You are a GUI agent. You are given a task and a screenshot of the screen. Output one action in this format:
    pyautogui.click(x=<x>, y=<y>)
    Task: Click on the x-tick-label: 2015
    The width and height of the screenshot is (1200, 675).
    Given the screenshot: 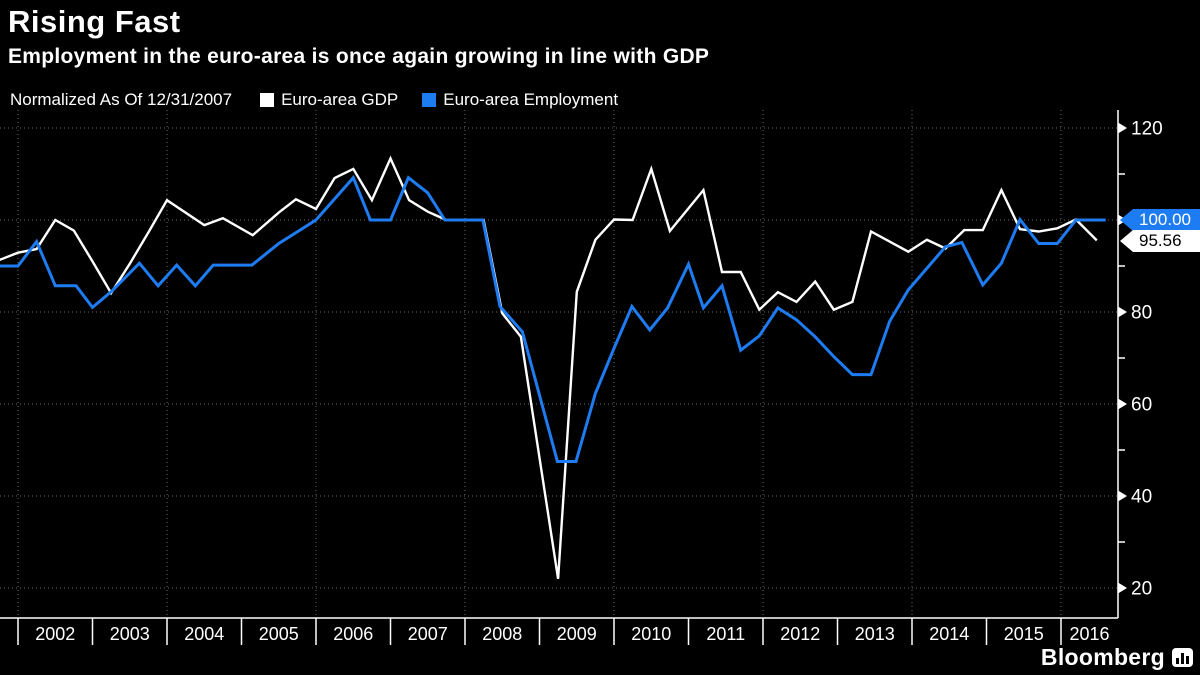 What is the action you would take?
    pyautogui.click(x=1024, y=634)
    